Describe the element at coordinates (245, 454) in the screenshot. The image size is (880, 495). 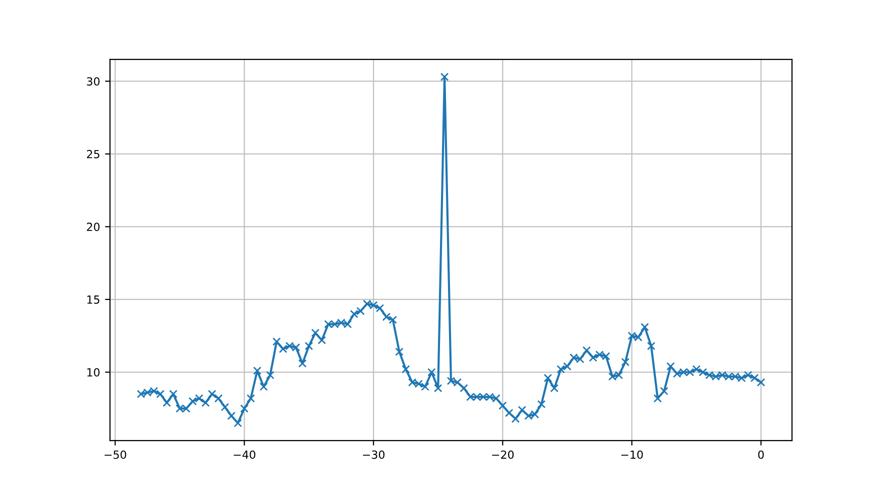
I see `x-tick-label: −40` at that location.